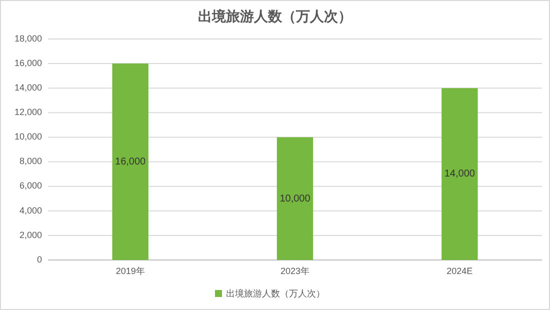 The width and height of the screenshot is (550, 310). What do you see at coordinates (30, 210) in the screenshot?
I see `y-tick-label: 4,000` at bounding box center [30, 210].